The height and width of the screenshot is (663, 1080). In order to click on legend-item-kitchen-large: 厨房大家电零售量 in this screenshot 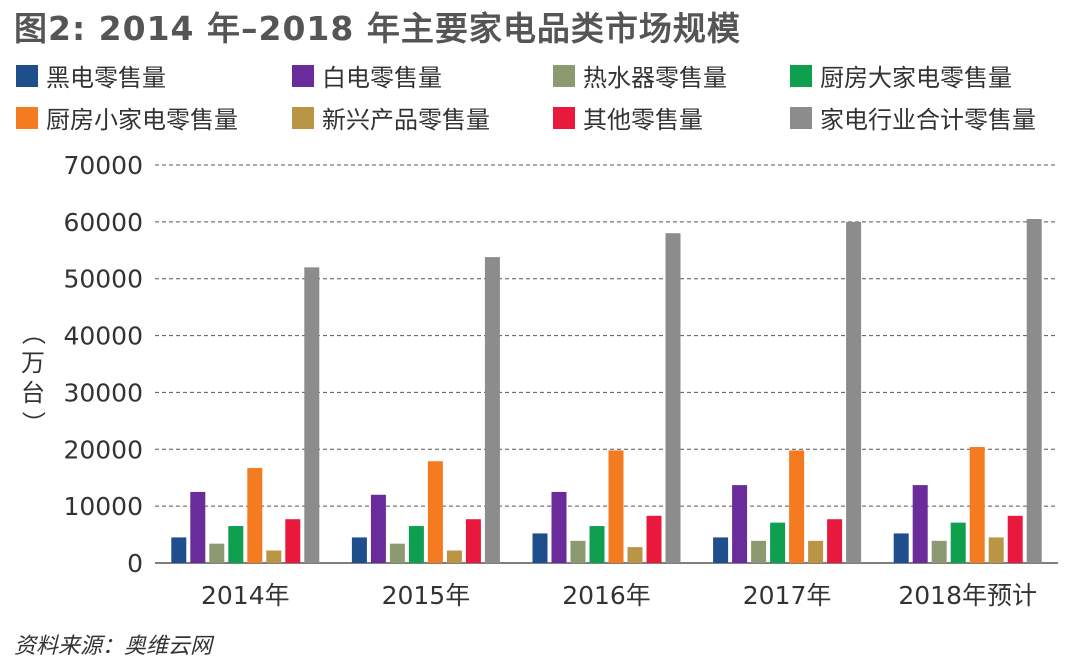, I will do `click(901, 75)`.